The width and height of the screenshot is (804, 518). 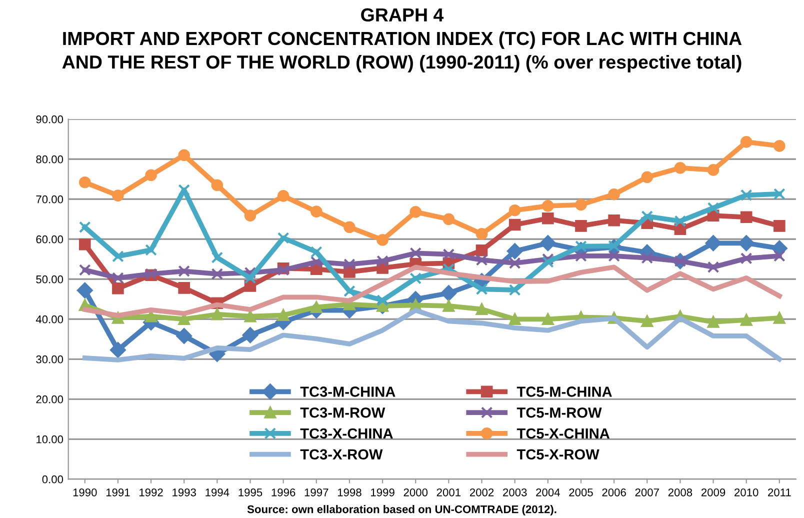 I want to click on x-tick-label: 1997, so click(x=316, y=492).